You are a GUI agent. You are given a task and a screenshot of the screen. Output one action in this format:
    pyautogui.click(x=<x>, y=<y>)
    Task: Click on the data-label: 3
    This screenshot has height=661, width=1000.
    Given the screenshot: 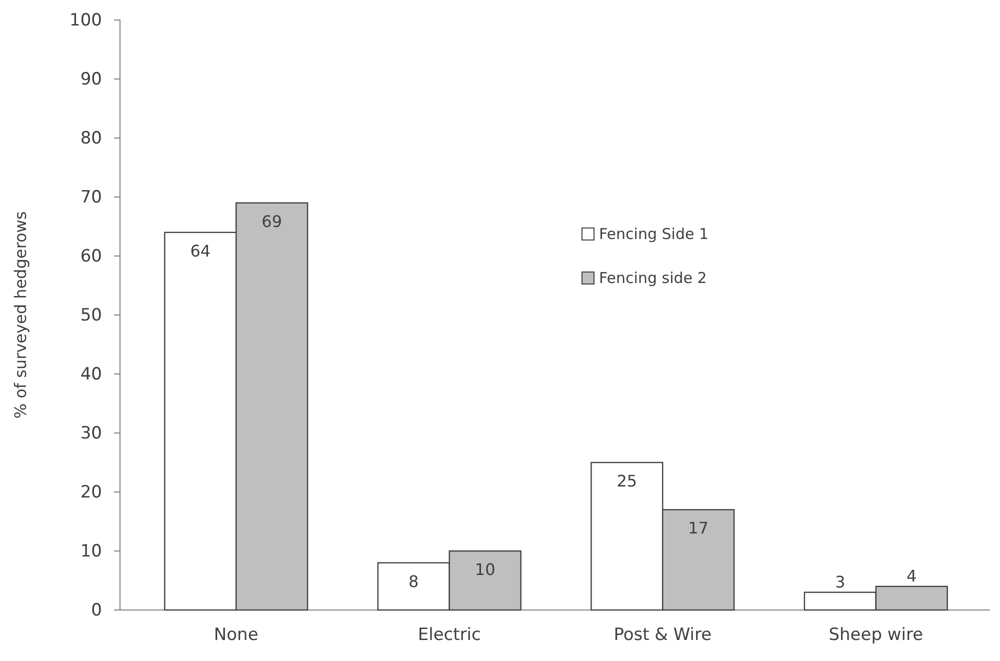 What is the action you would take?
    pyautogui.click(x=840, y=582)
    